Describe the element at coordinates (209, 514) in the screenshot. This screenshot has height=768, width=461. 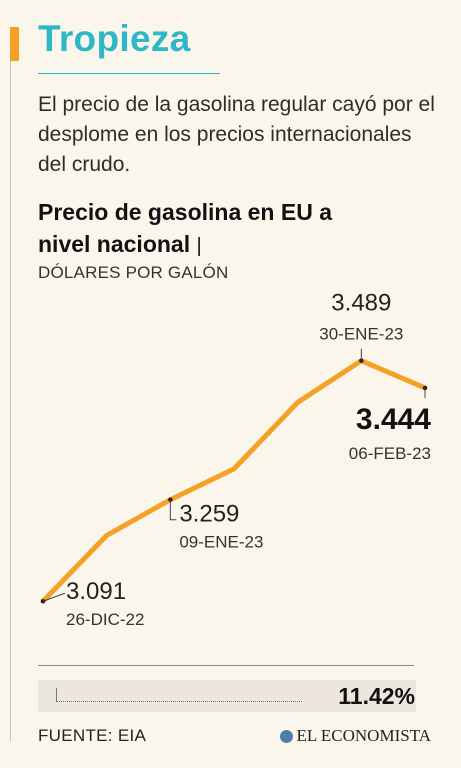
I see `value-label: 3.259` at that location.